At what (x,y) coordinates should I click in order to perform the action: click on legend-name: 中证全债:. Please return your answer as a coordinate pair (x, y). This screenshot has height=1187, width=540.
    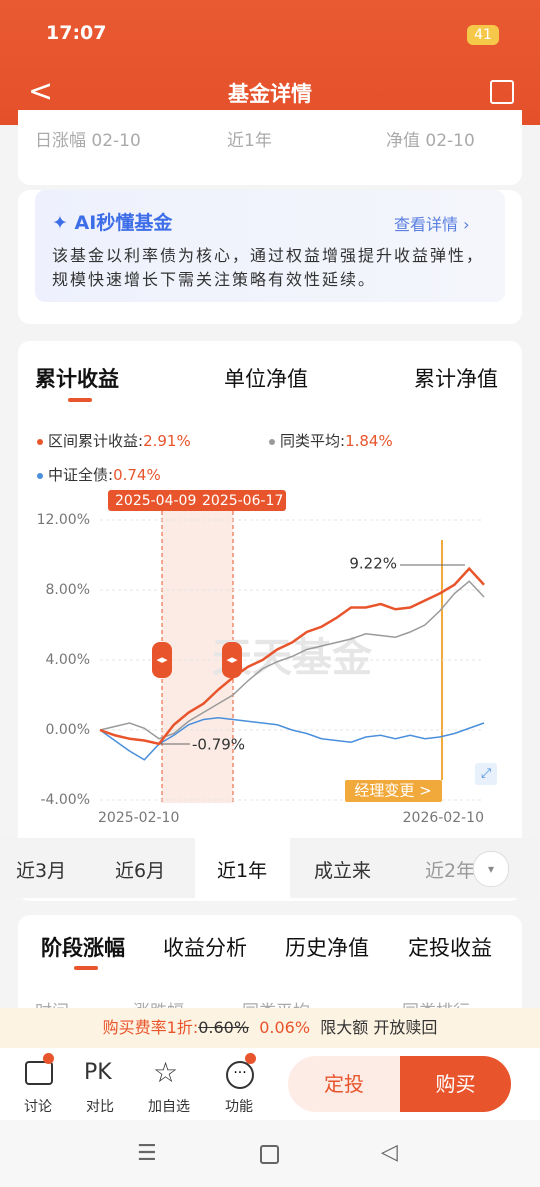
    Looking at the image, I should click on (81, 475).